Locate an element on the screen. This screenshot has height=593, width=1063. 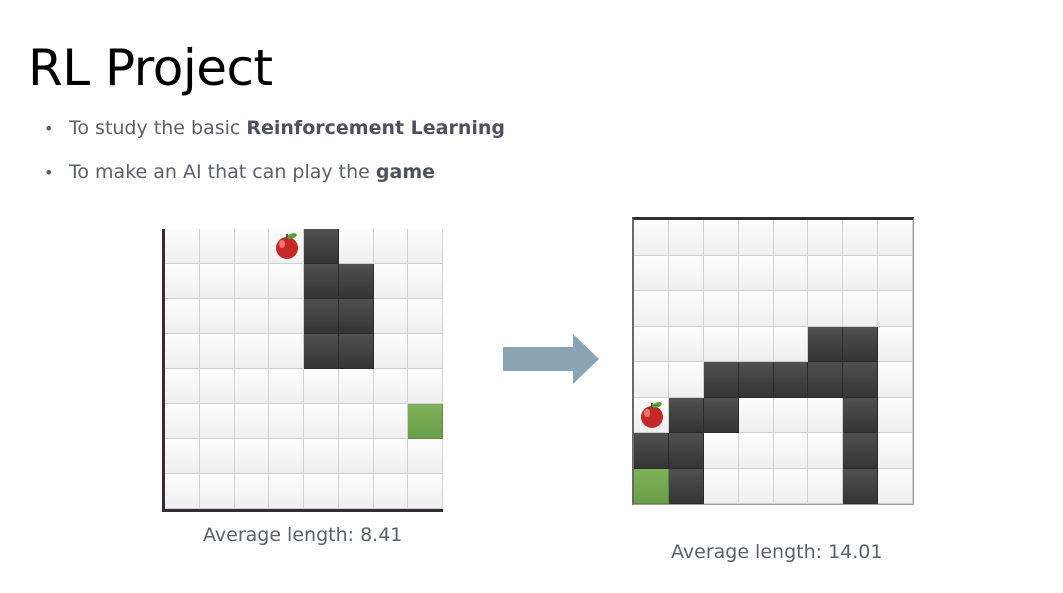
game-board-before is located at coordinates (302, 370).